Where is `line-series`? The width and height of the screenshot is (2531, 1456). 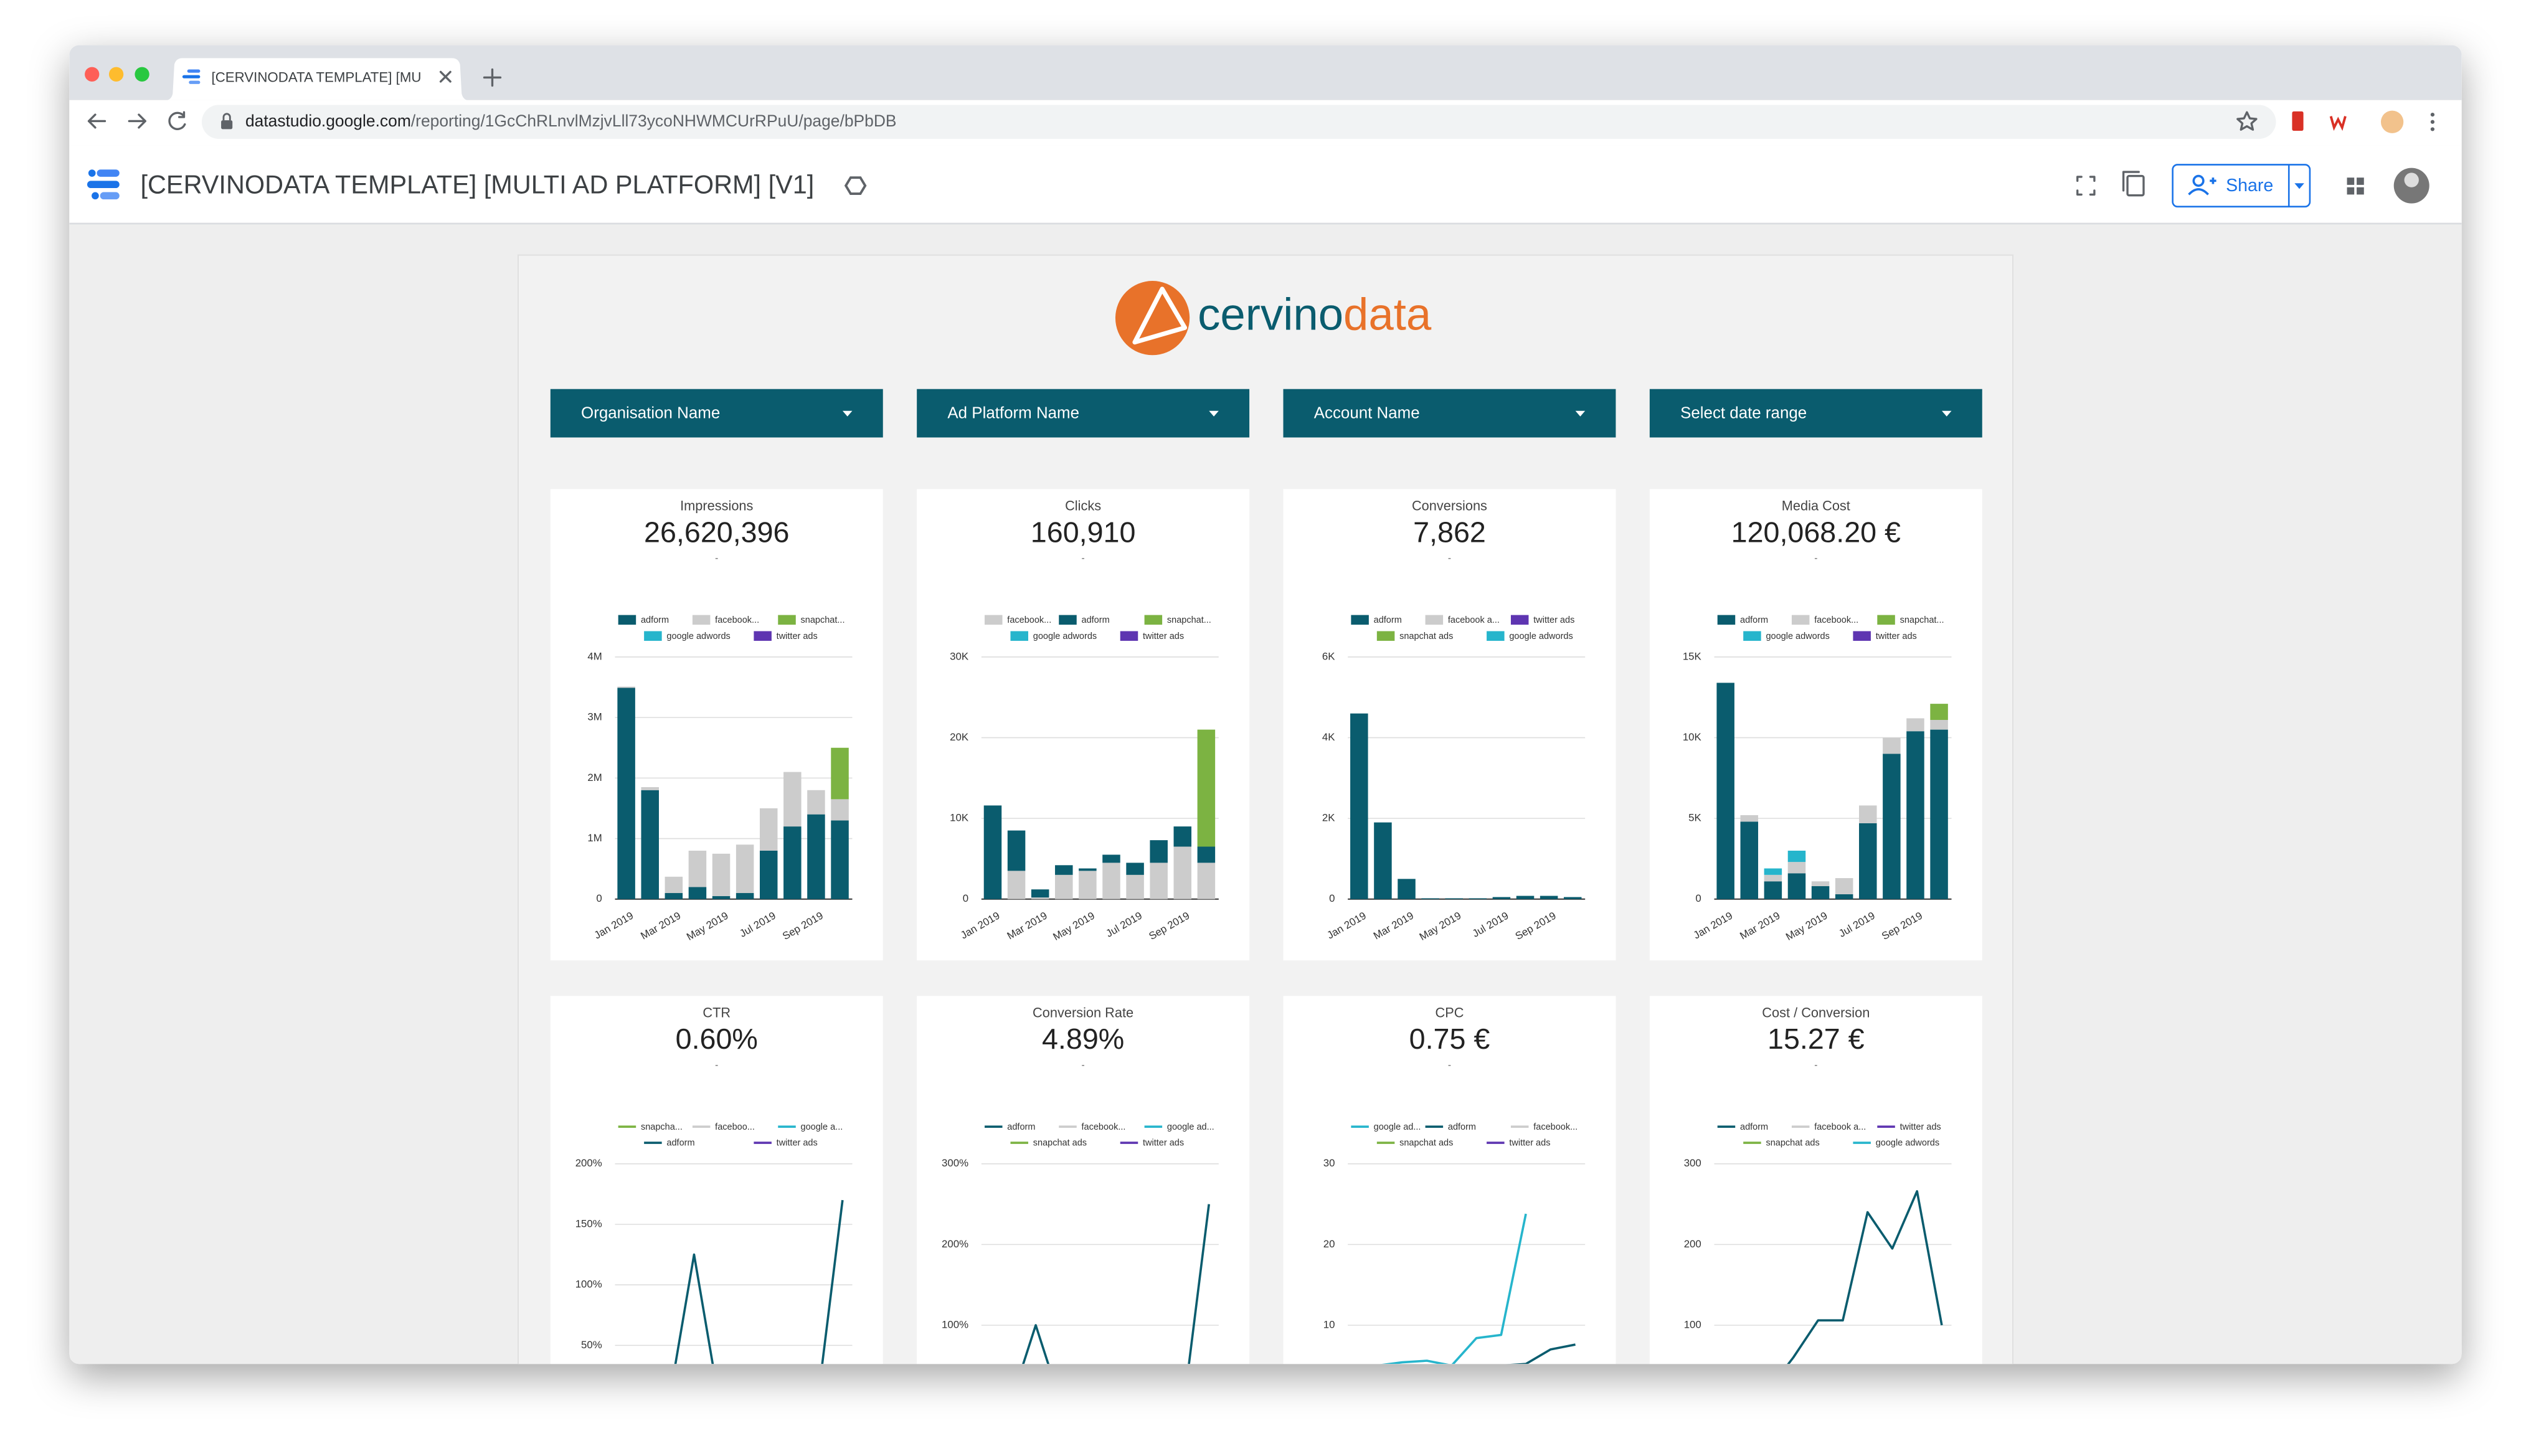 line-series is located at coordinates (1464, 1353).